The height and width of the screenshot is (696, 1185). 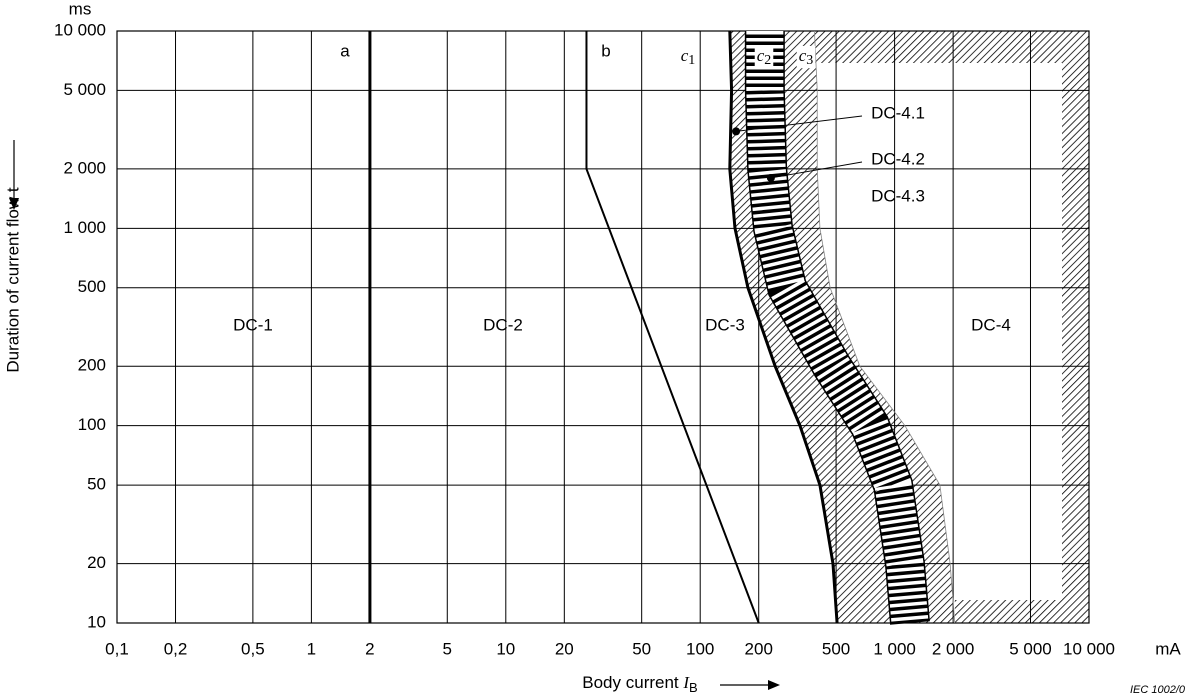 What do you see at coordinates (176, 648) in the screenshot?
I see `x-tick-label: 0,2` at bounding box center [176, 648].